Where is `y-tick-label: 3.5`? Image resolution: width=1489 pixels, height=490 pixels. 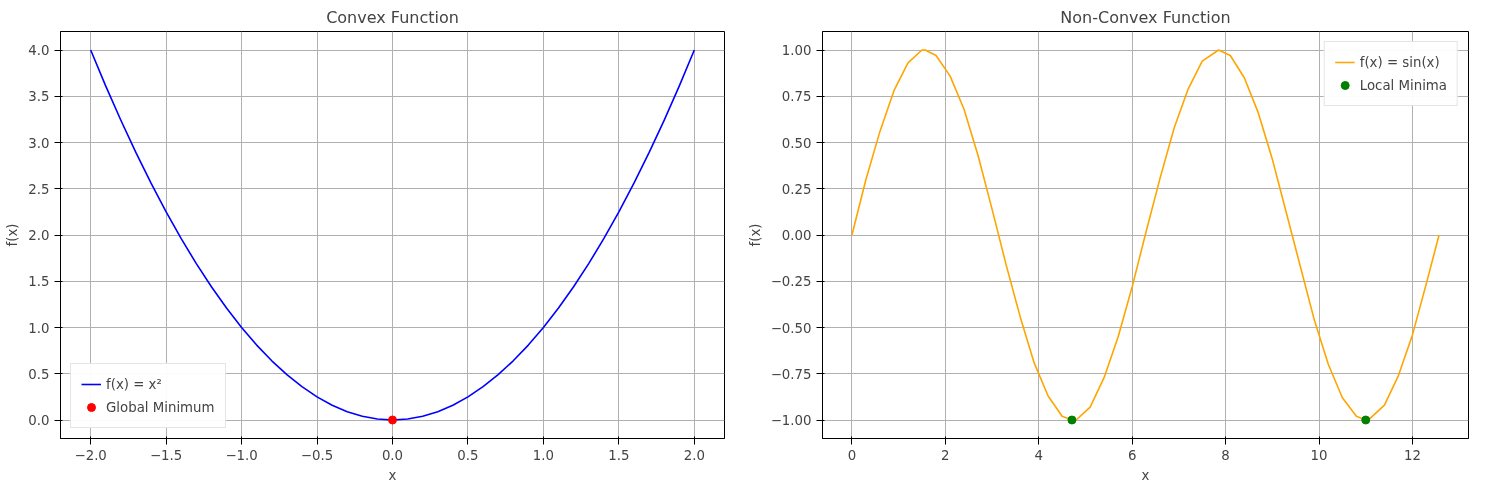 y-tick-label: 3.5 is located at coordinates (39, 97).